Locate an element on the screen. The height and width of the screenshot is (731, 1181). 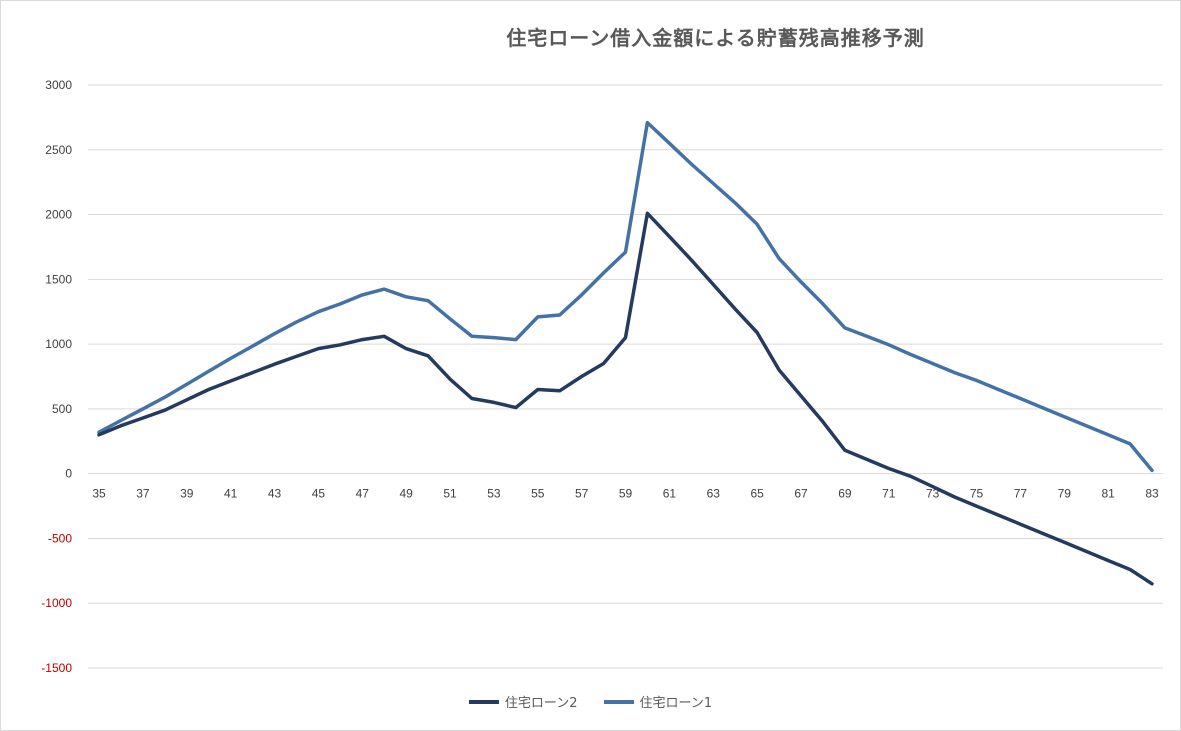
x-tick-label: 45 is located at coordinates (319, 494).